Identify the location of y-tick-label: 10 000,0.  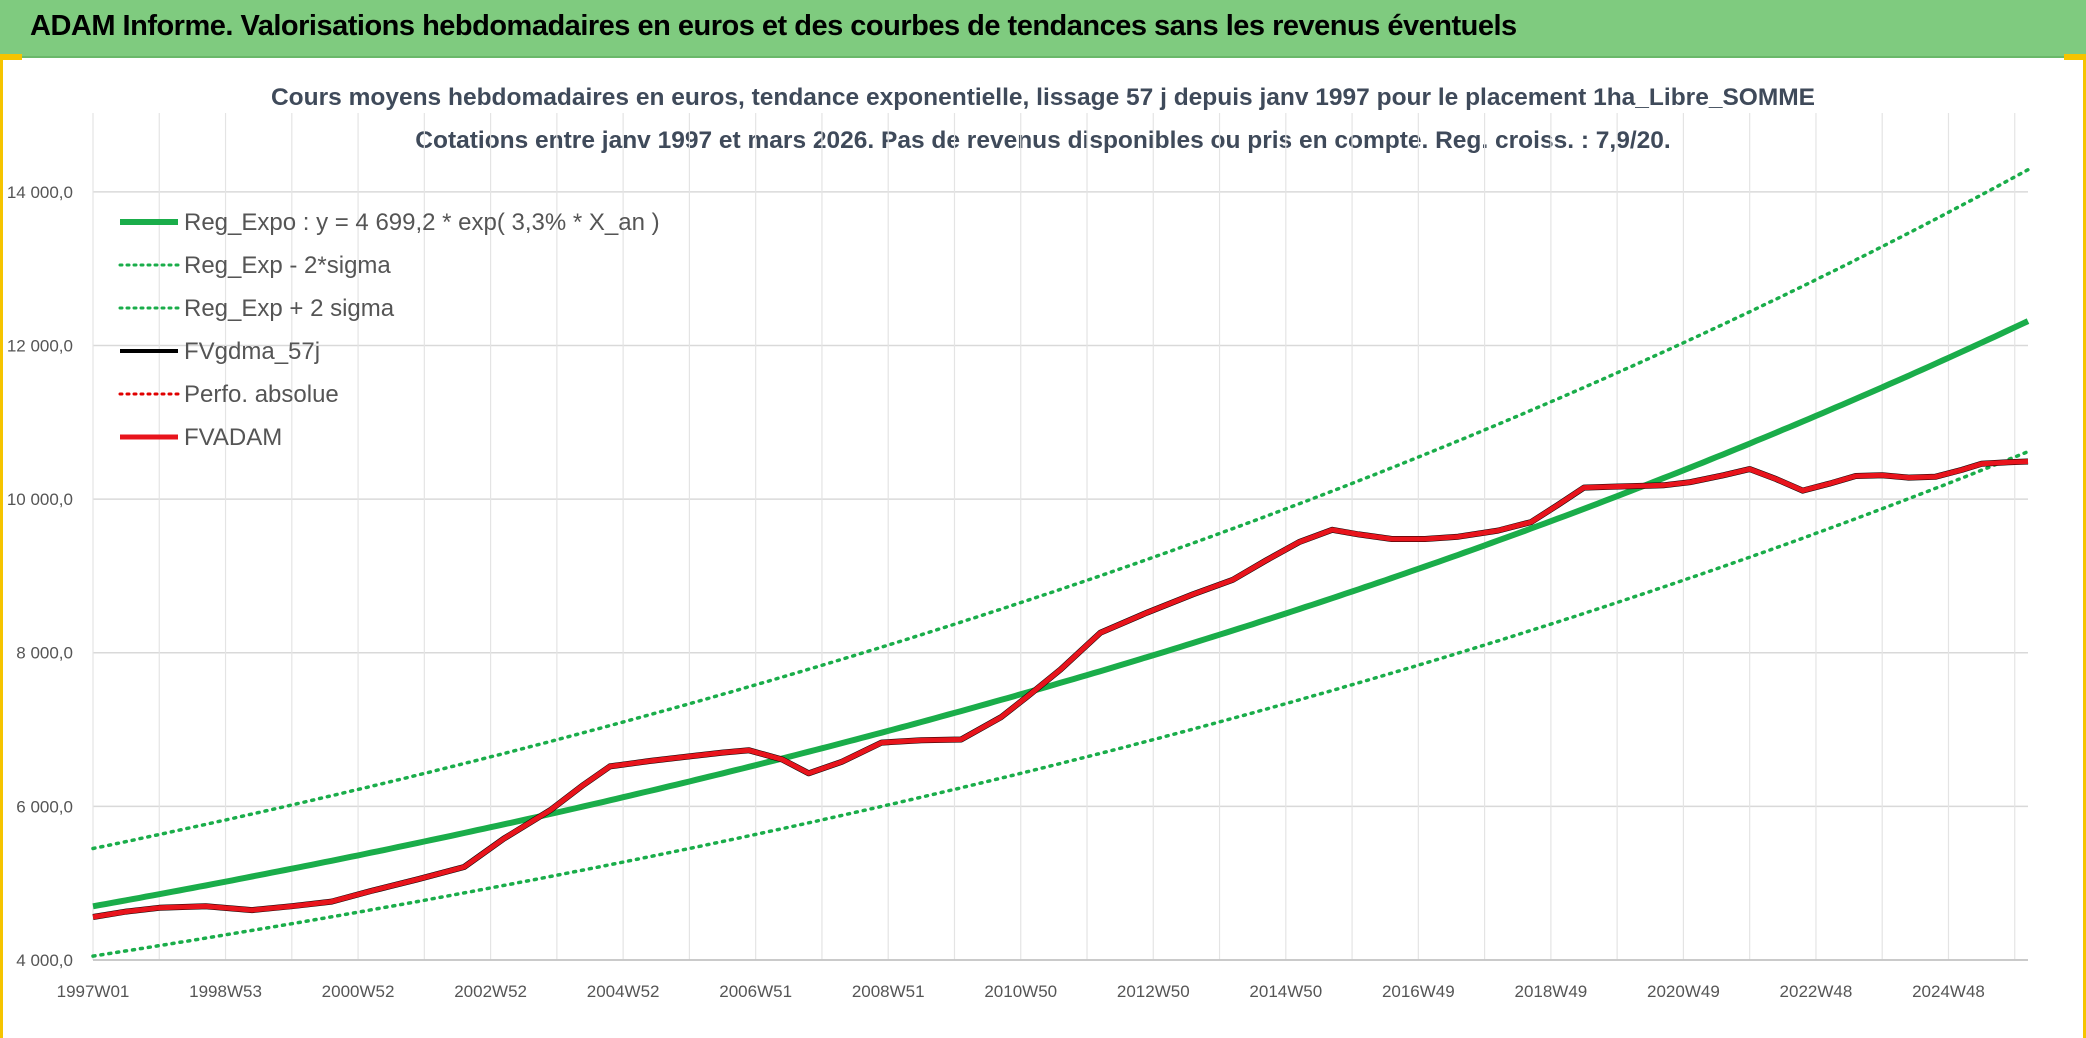
(40, 499).